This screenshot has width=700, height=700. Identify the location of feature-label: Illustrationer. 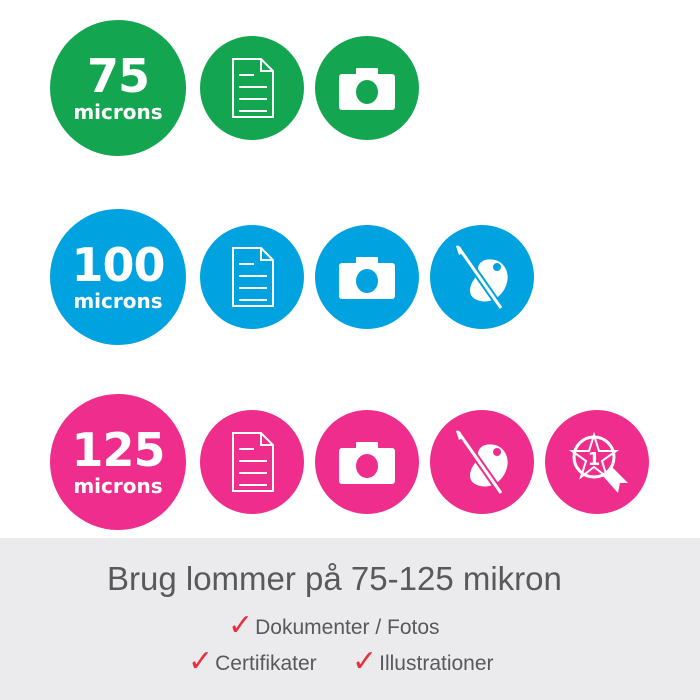
(436, 663).